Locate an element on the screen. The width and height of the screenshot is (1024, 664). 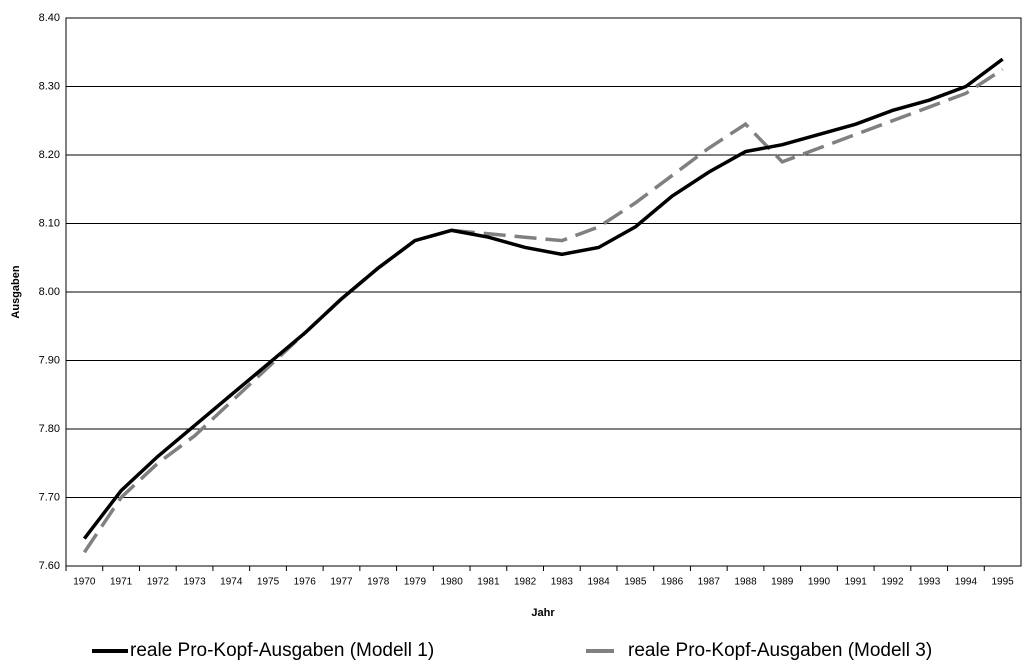
legend-label: reale Pro-Kopf-Ausgaben (Modell 3) is located at coordinates (780, 650).